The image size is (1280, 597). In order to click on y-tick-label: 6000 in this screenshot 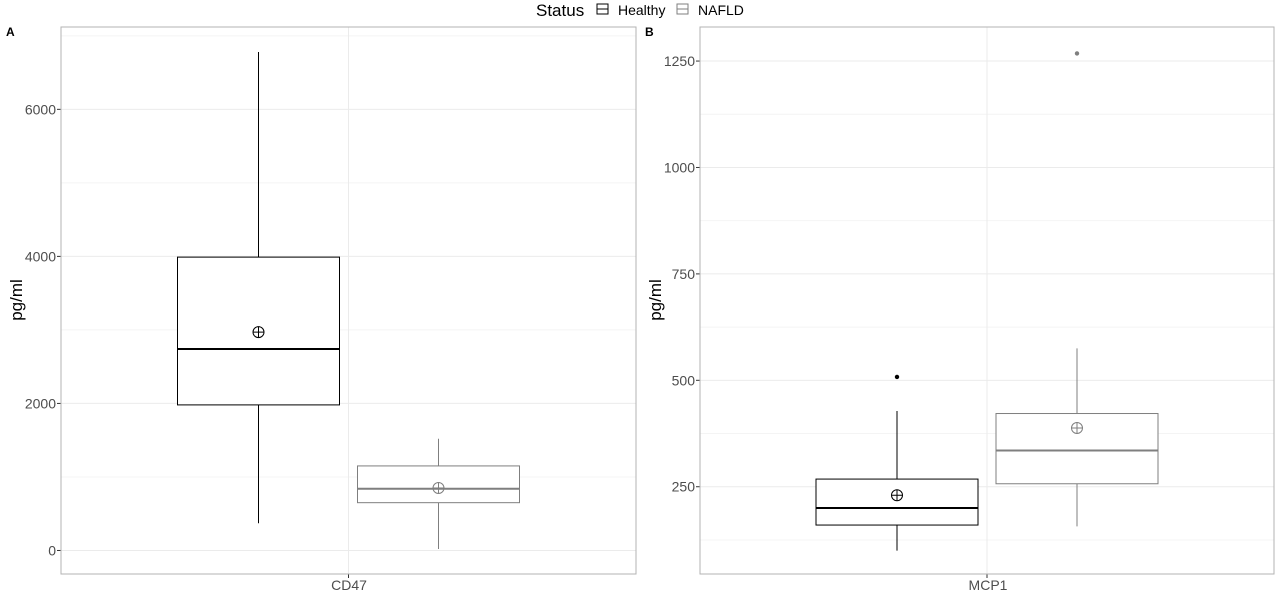, I will do `click(40, 109)`.